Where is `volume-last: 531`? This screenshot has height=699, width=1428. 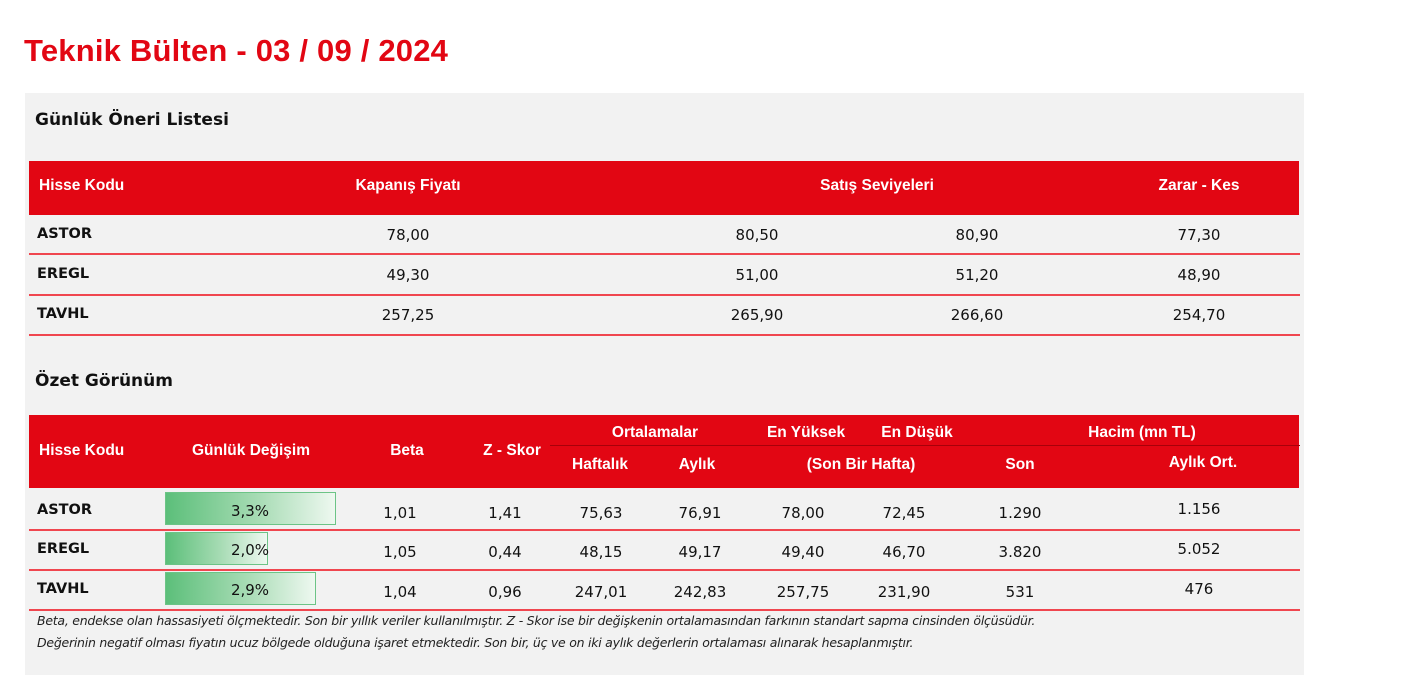 volume-last: 531 is located at coordinates (1020, 592).